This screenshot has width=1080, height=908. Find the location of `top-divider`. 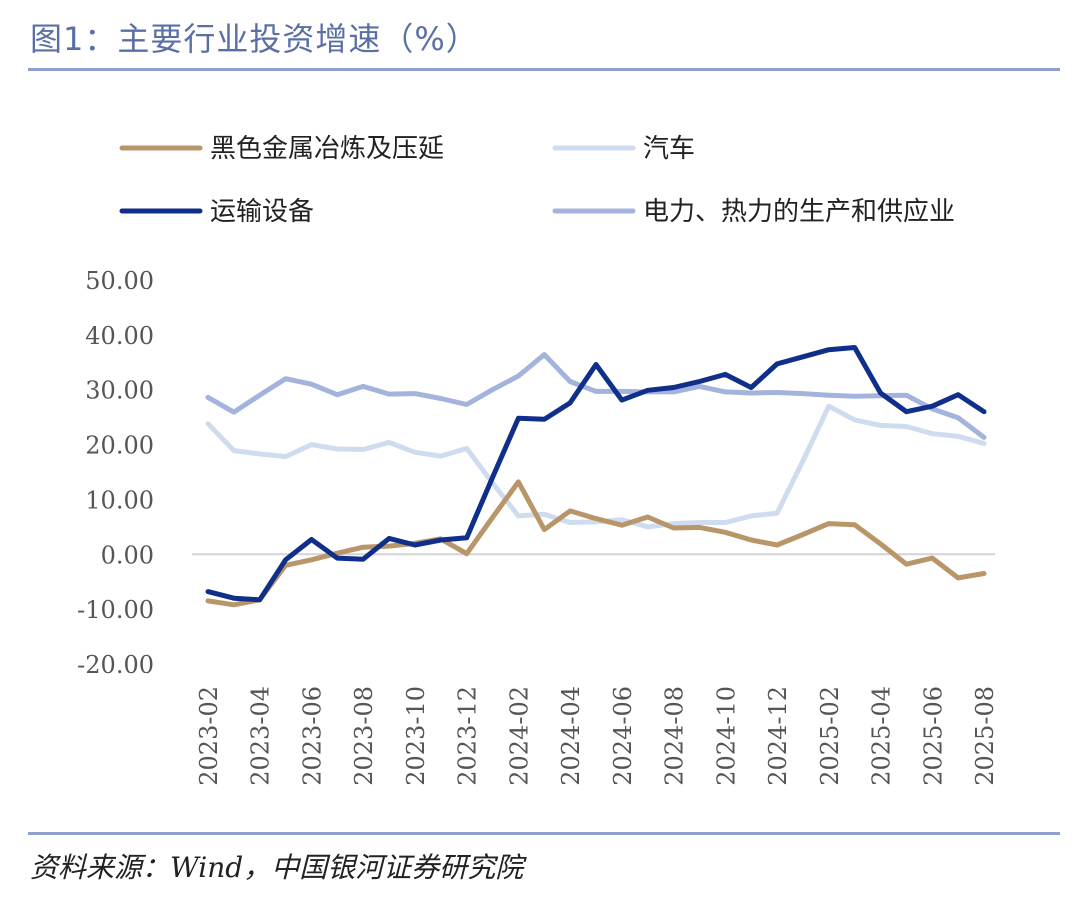

top-divider is located at coordinates (544, 69).